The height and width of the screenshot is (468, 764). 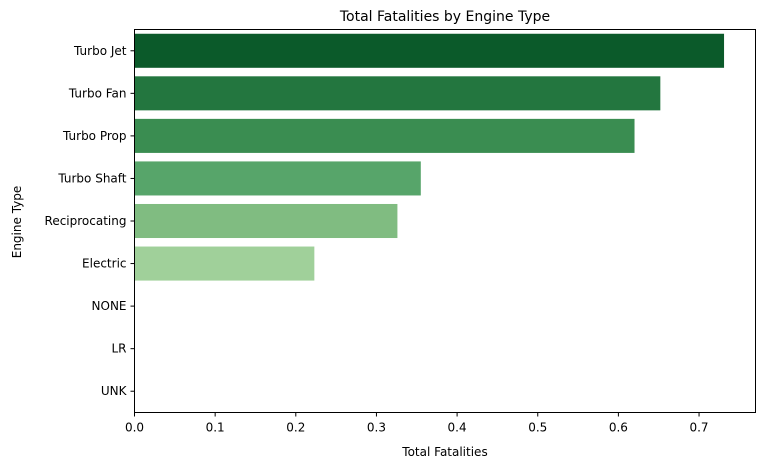 I want to click on y-tick-label: NONE, so click(x=109, y=306).